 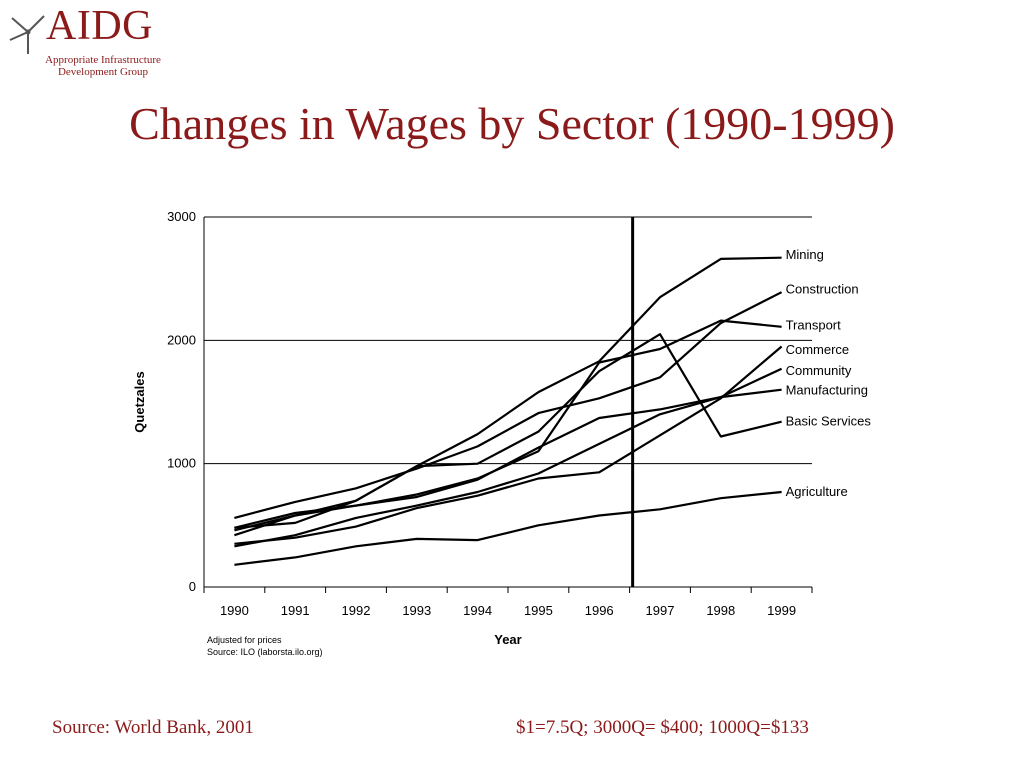 What do you see at coordinates (103, 60) in the screenshot?
I see `logo-subtitle-line1: Appropriate Infrastructure` at bounding box center [103, 60].